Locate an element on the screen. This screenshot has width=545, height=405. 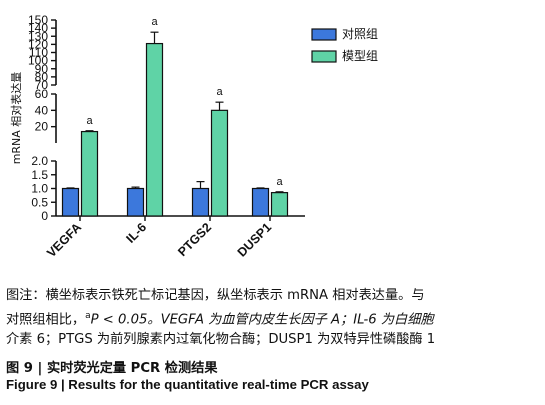
caption-line-2-post: P < 0.05。VEGFA 为血管内皮生长因子 A；IL-6 为白细胞 is located at coordinates (262, 320).